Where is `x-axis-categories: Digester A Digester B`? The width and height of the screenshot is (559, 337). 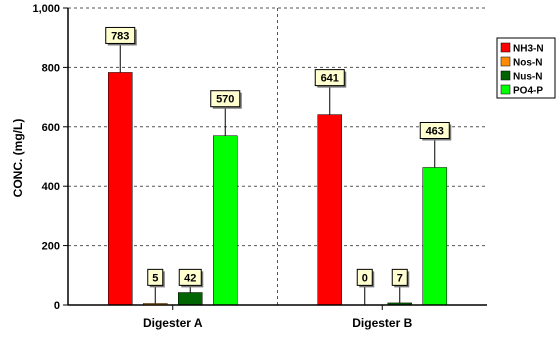 x-axis-categories: Digester A Digester B is located at coordinates (278, 323).